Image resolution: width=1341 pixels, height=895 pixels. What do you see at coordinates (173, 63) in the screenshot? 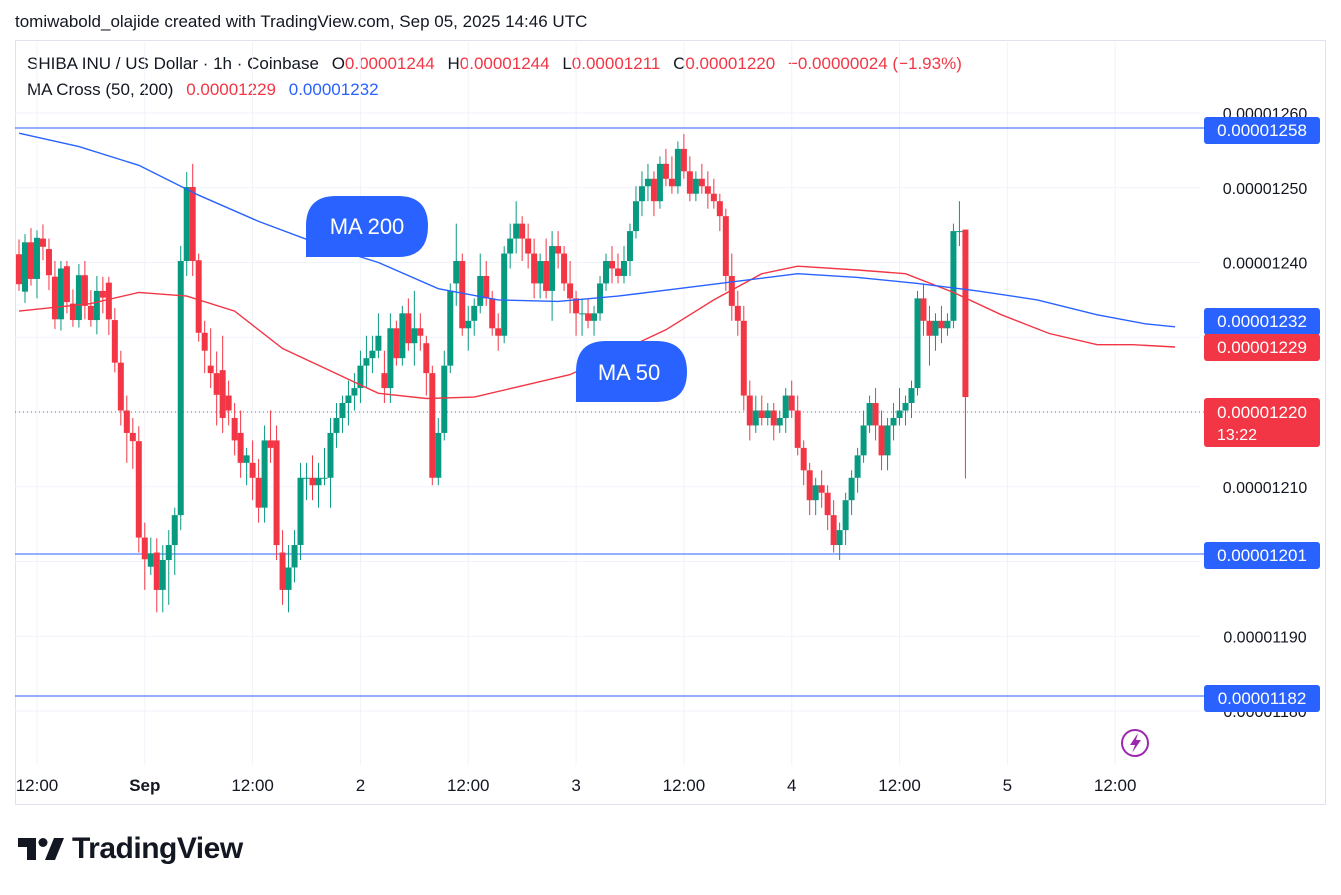
I see `symbol-name: SHIBA INU / US Dollar · 1h · Coinbase` at bounding box center [173, 63].